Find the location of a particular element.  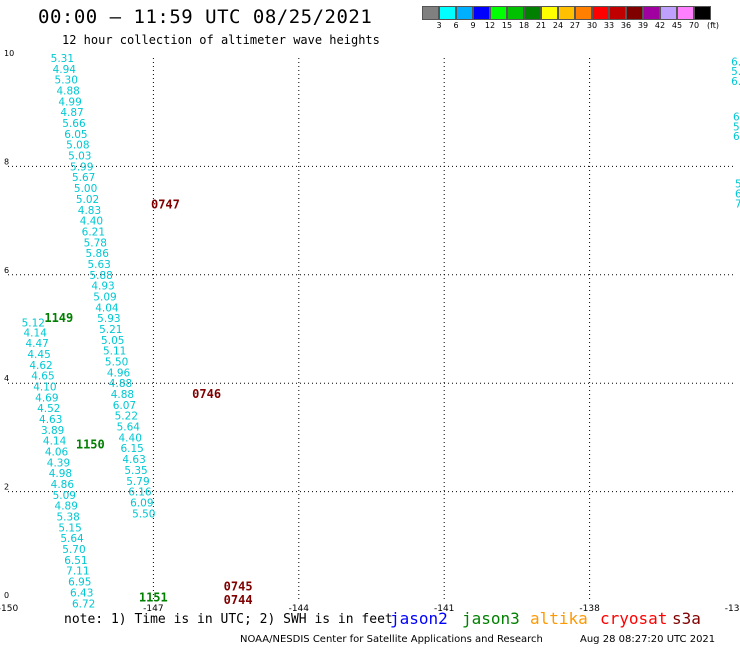

longitude-label: -138 is located at coordinates (589, 609).